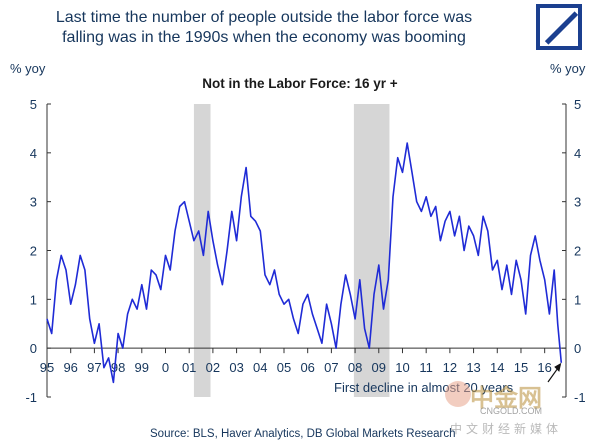  I want to click on bank-logo-icon, so click(559, 27).